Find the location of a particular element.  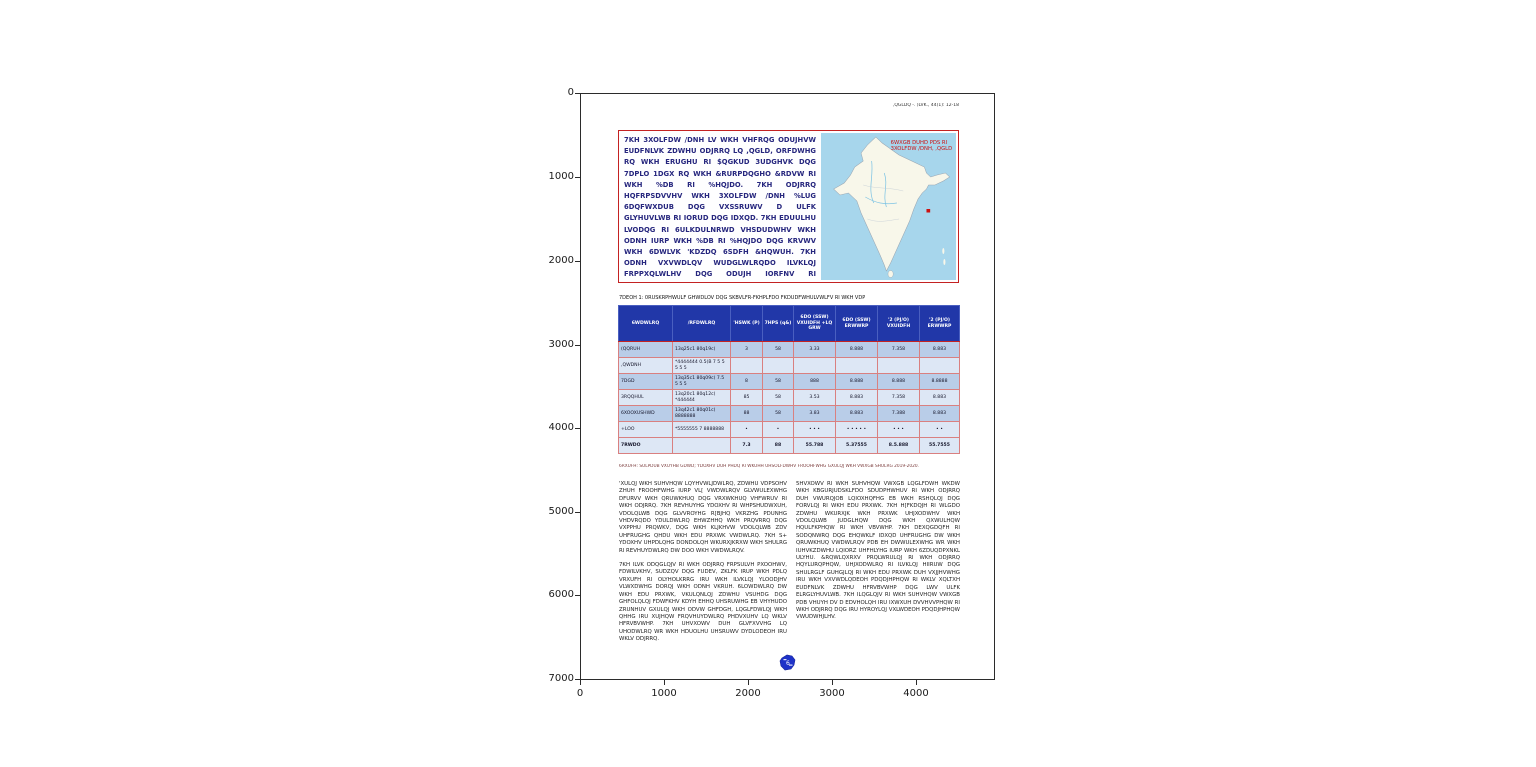

y-tick-label: 1000 is located at coordinates (561, 176).